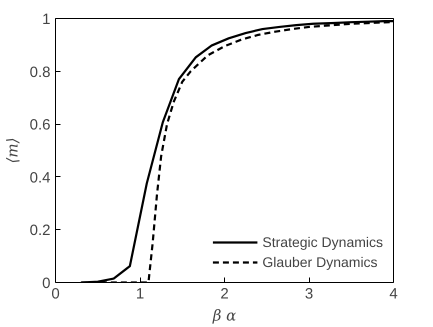  I want to click on legend-label: Strategic Dynamics, so click(322, 242).